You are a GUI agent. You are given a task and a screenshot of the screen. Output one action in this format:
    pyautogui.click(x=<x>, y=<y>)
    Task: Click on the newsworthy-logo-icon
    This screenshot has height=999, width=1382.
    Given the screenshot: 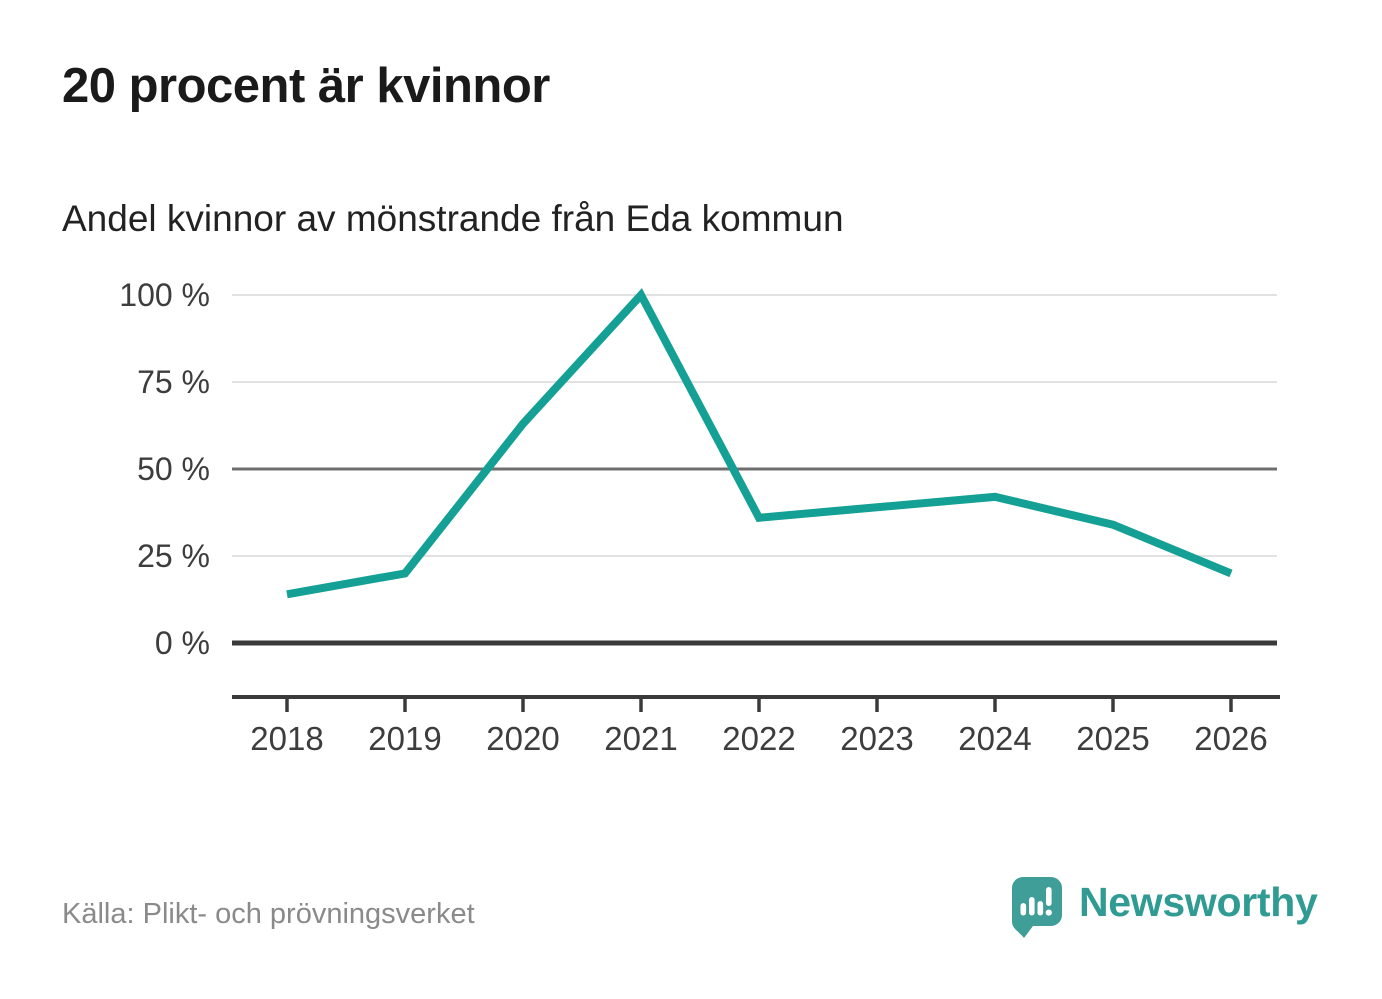 What is the action you would take?
    pyautogui.click(x=1037, y=907)
    